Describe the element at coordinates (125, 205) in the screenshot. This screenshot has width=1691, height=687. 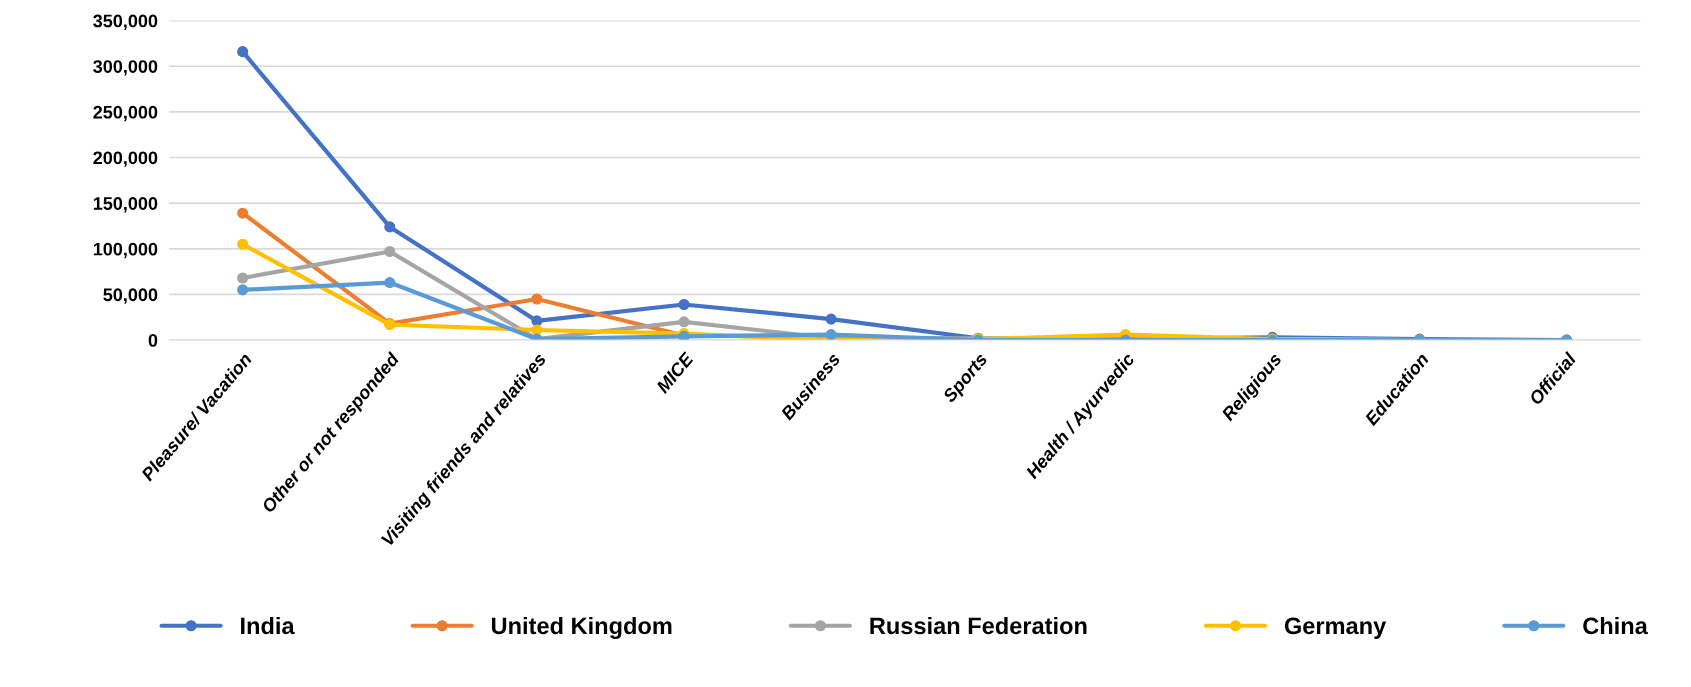
I see `y-tick-label: 150,000` at that location.